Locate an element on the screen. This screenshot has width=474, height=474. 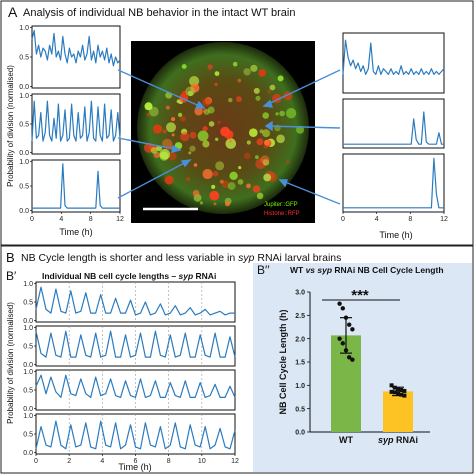
significance-stars: *** is located at coordinates (360, 295).